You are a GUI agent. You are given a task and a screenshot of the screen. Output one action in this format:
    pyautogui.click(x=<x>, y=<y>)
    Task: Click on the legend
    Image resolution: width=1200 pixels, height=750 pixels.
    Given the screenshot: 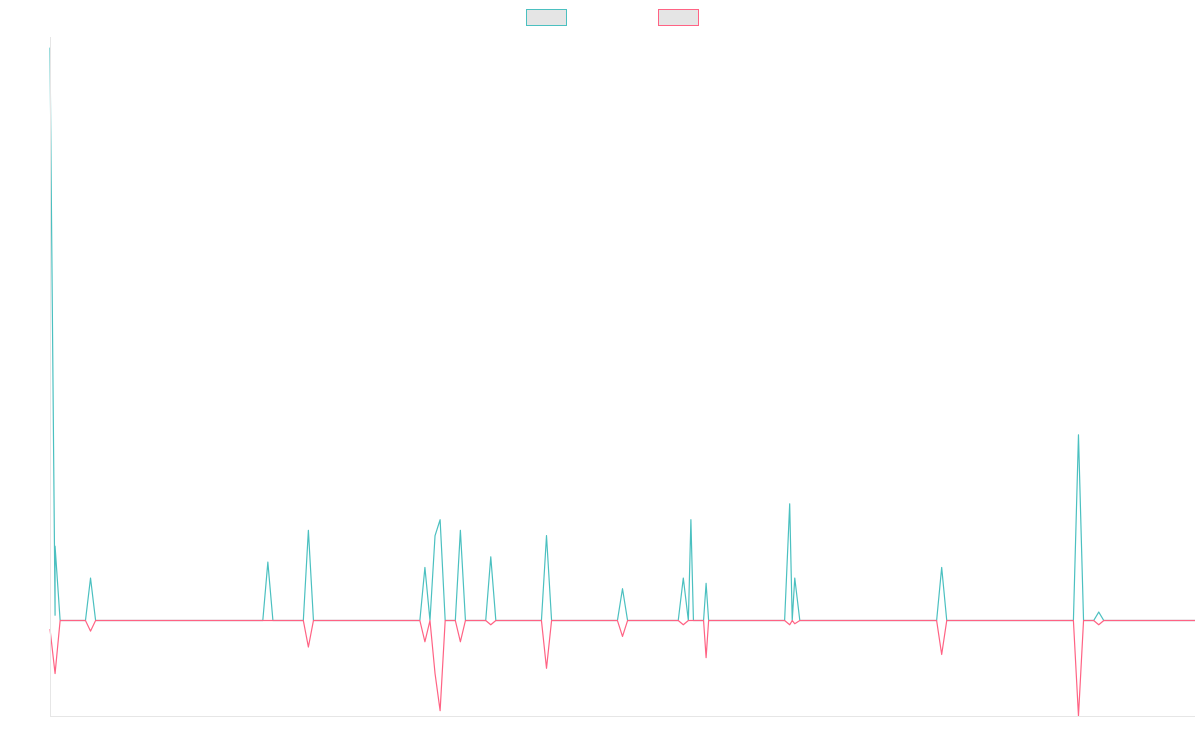 What is the action you would take?
    pyautogui.click(x=612, y=17)
    